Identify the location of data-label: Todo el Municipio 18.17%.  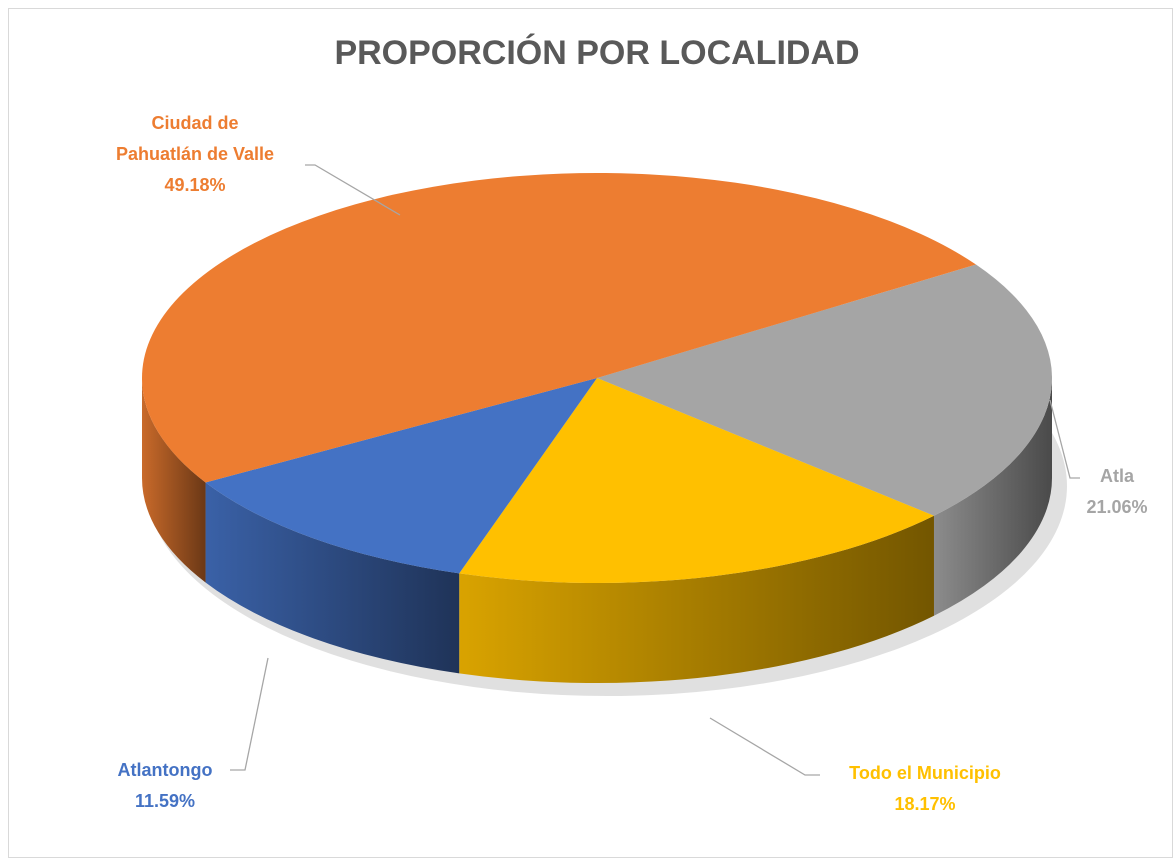
(925, 789).